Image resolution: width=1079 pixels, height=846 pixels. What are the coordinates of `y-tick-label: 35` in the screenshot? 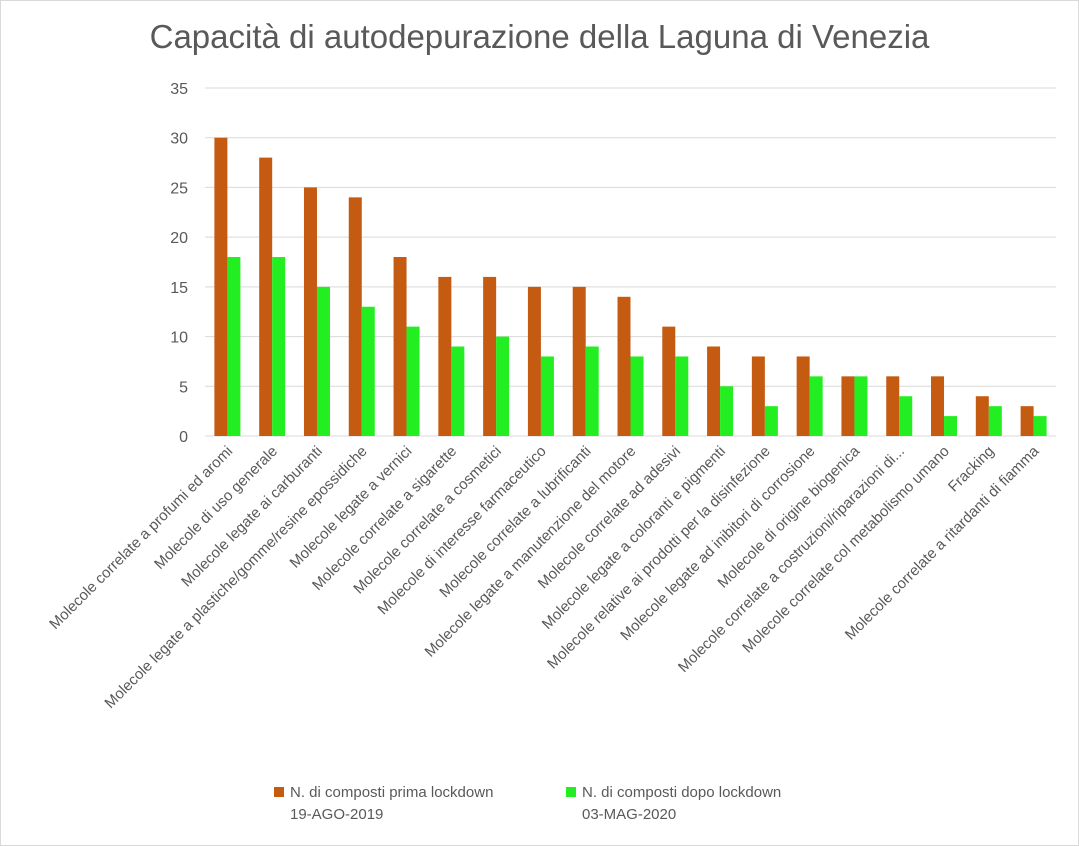 It's located at (179, 89).